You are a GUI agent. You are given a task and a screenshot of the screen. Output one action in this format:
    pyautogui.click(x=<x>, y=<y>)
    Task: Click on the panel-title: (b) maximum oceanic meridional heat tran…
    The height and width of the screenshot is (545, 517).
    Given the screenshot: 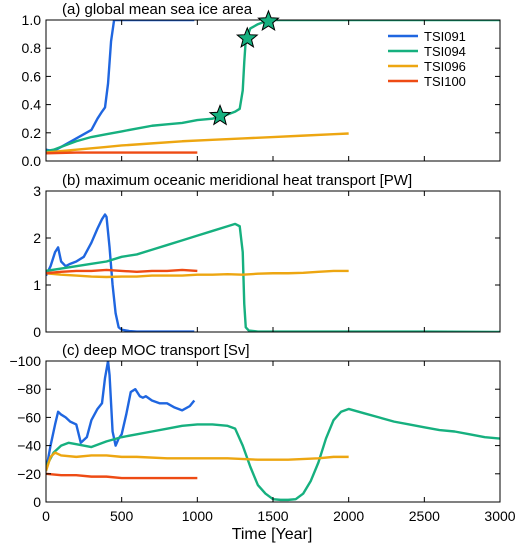 What is the action you would take?
    pyautogui.click(x=237, y=180)
    